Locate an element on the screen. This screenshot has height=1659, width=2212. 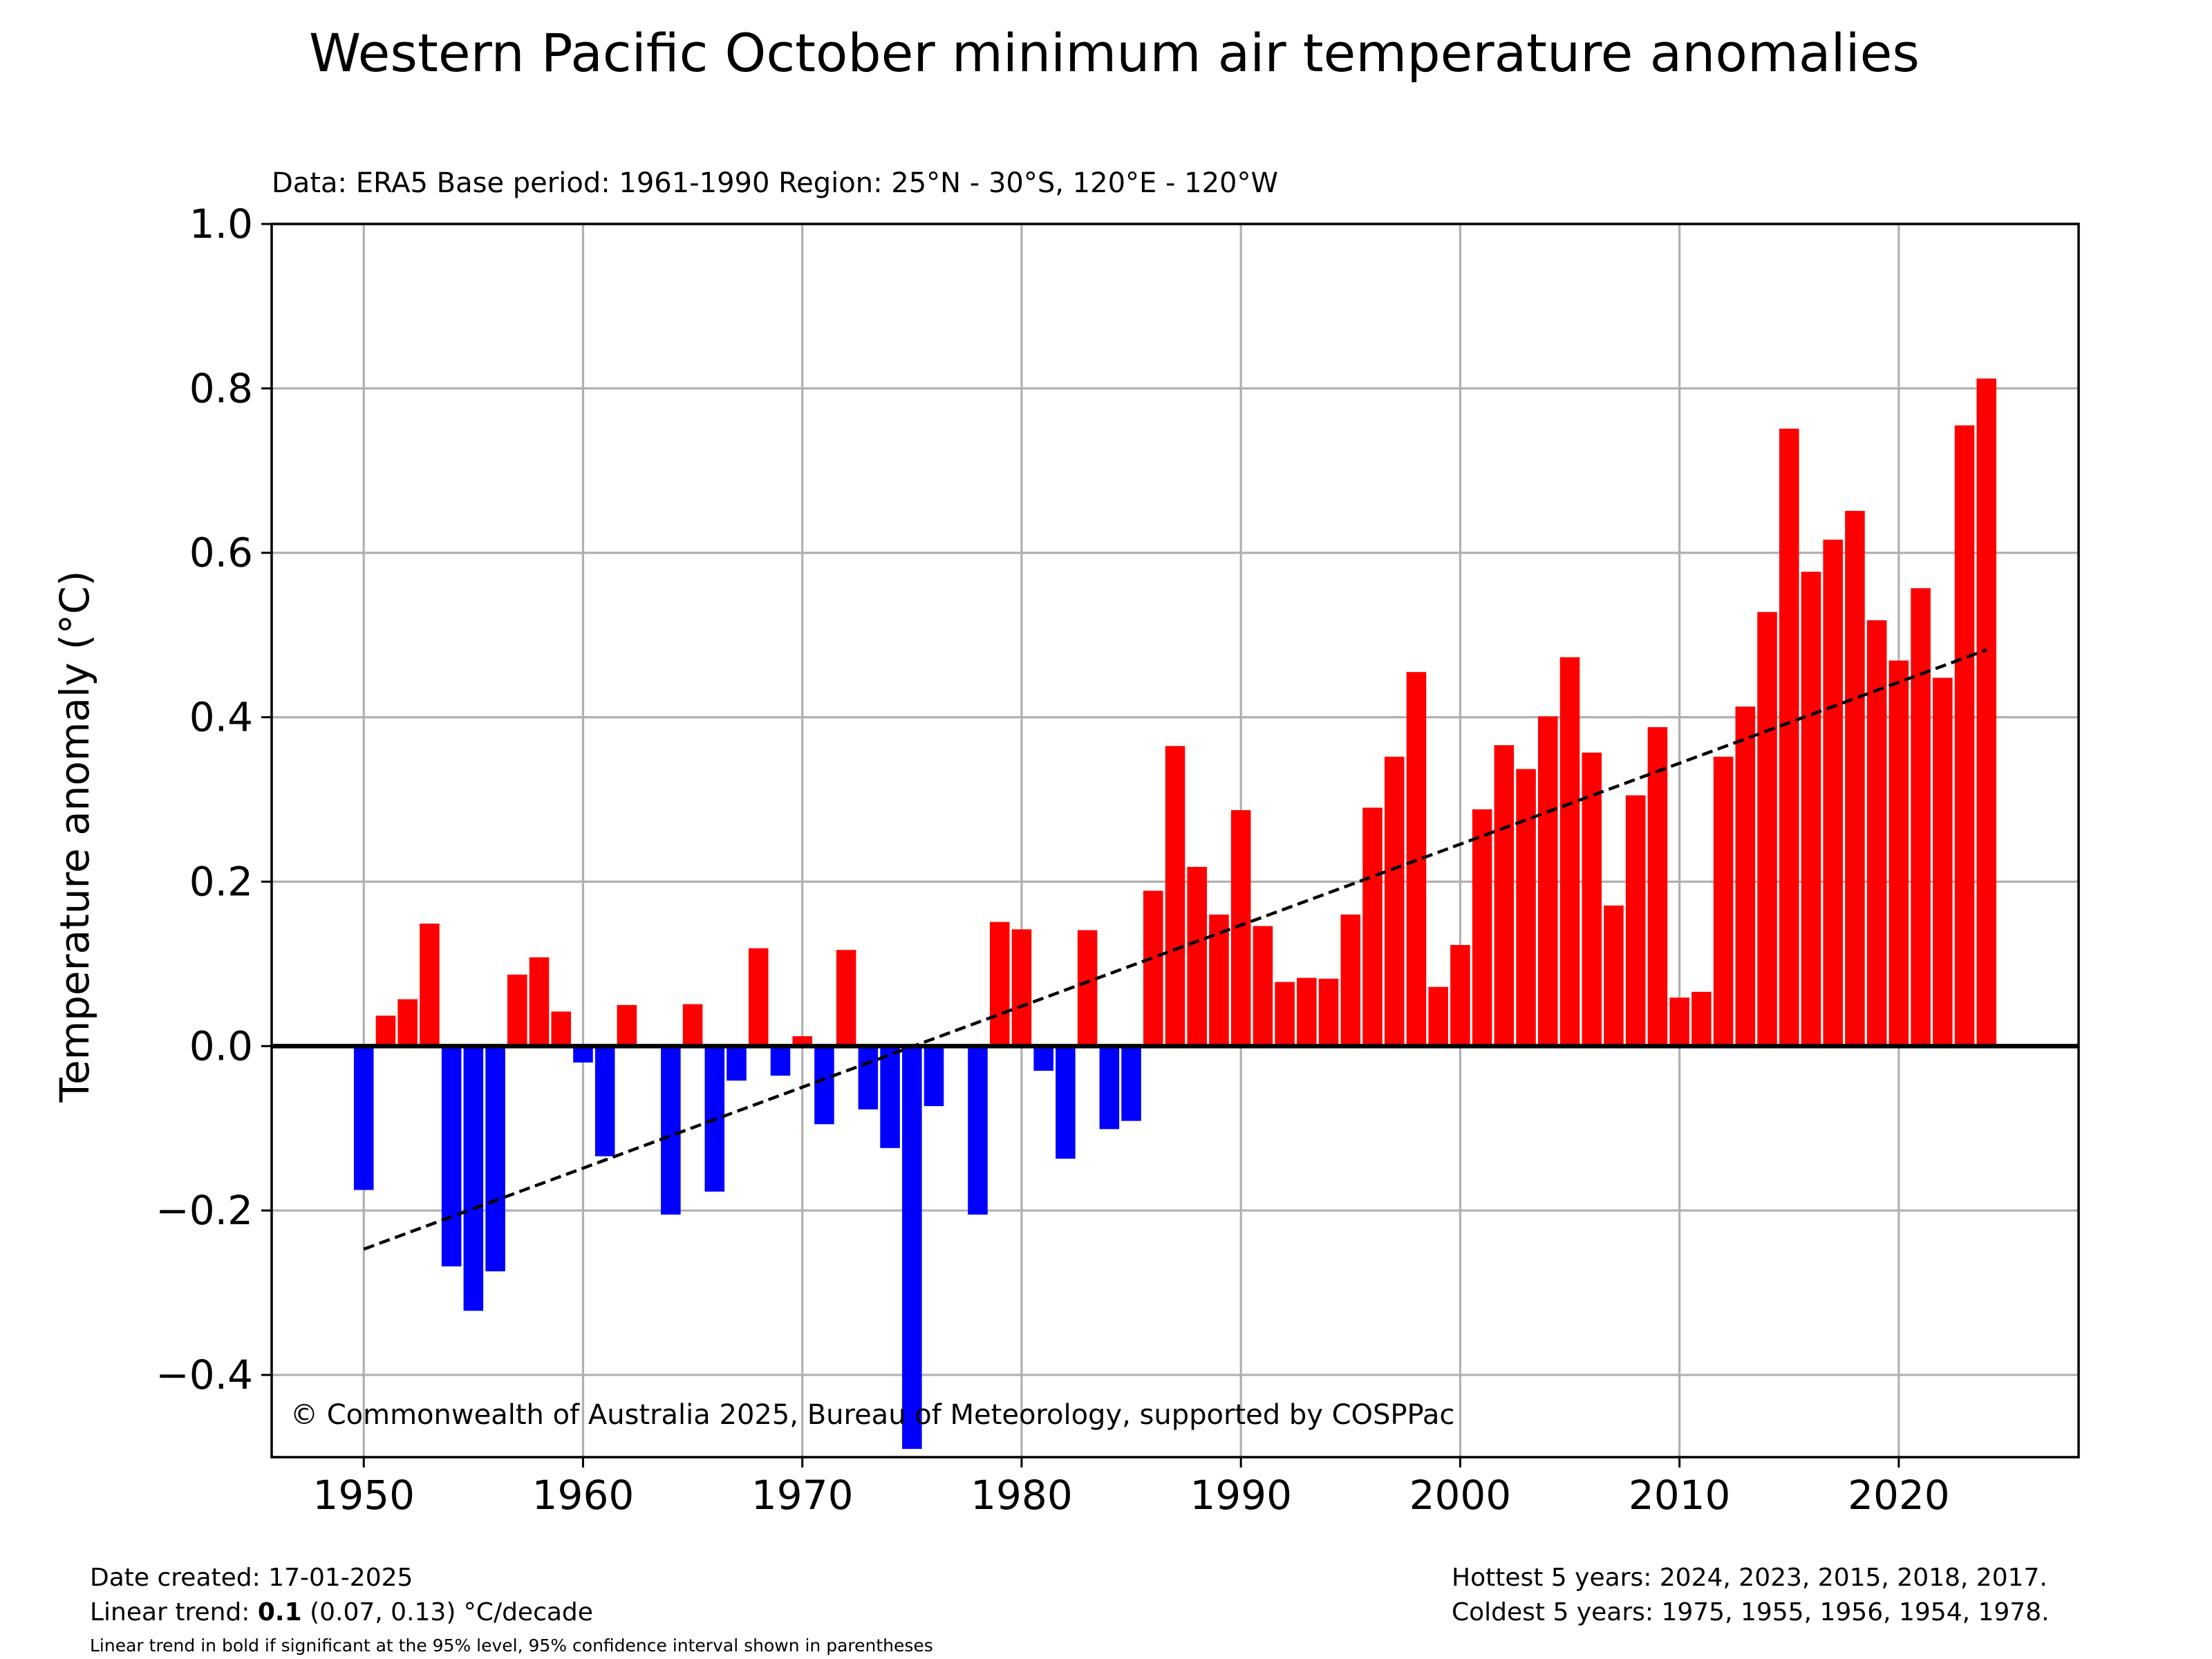
bar-2012 is located at coordinates (1723, 901).